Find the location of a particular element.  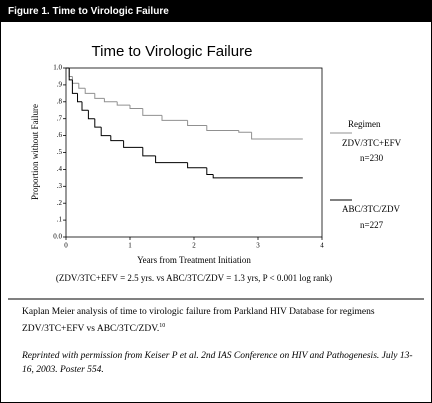

legend-title: Regimen is located at coordinates (364, 124).